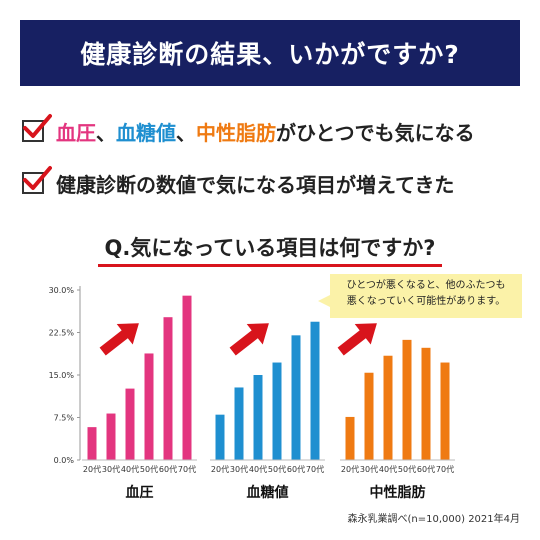 This screenshot has height=540, width=540. I want to click on callout-line-2: 悪くなっていく可能性があります。, so click(426, 301).